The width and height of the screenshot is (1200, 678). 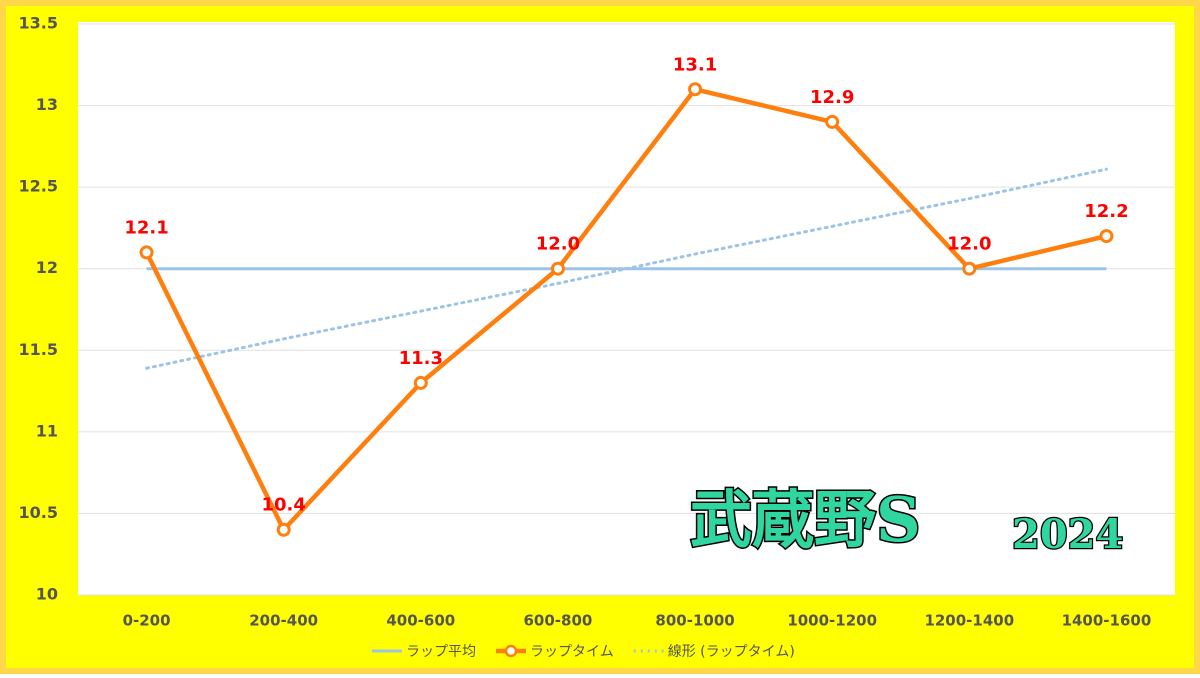 What do you see at coordinates (283, 505) in the screenshot?
I see `data-label: 10.4` at bounding box center [283, 505].